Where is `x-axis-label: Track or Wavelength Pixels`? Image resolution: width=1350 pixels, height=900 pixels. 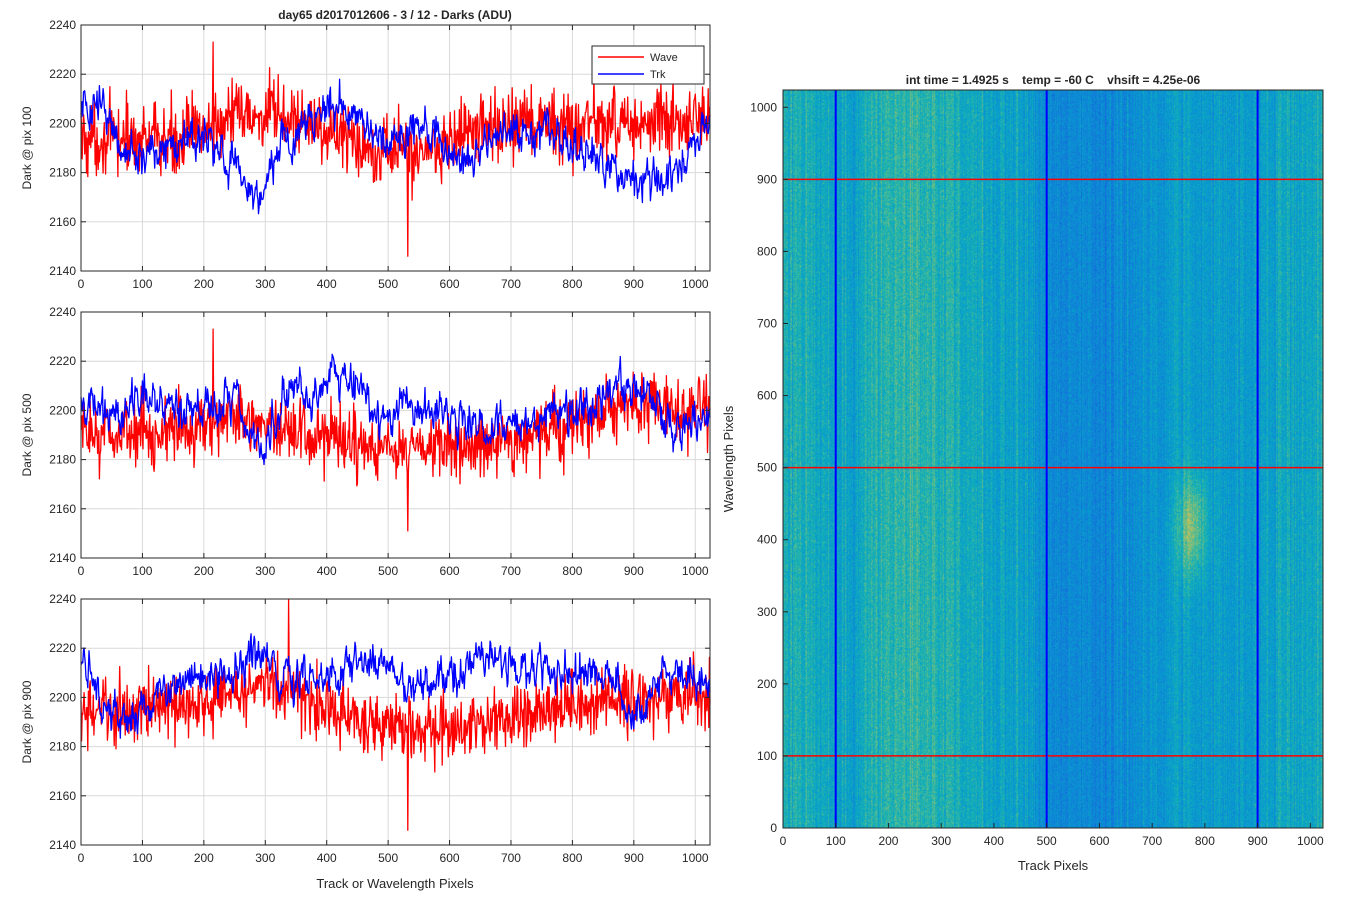
x-axis-label: Track or Wavelength Pixels is located at coordinates (395, 883).